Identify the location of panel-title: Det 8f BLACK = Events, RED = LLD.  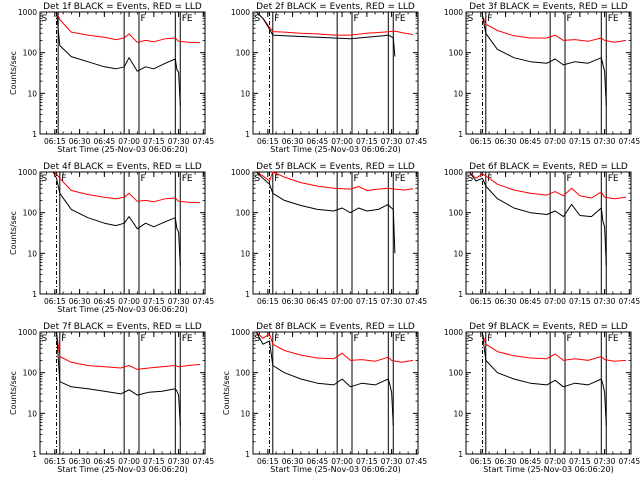
(335, 327).